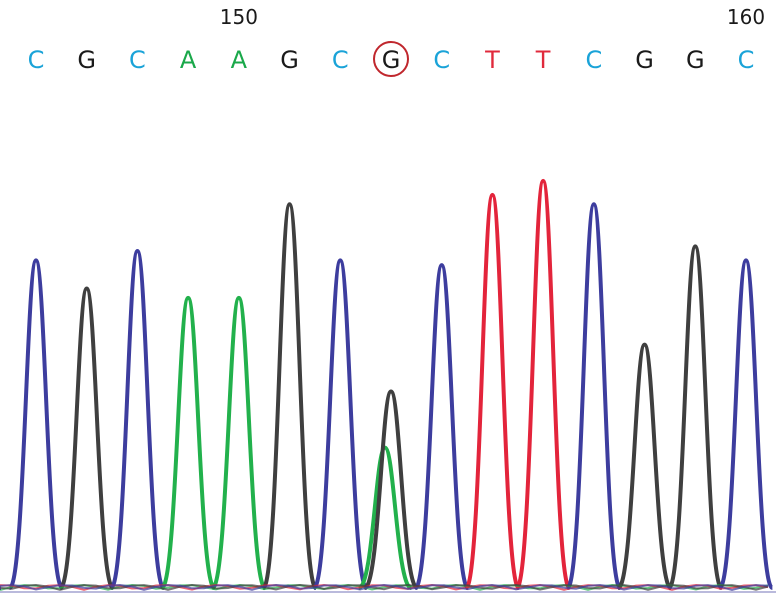 The image size is (776, 599). Describe the element at coordinates (492, 60) in the screenshot. I see `base-call-9: T` at that location.